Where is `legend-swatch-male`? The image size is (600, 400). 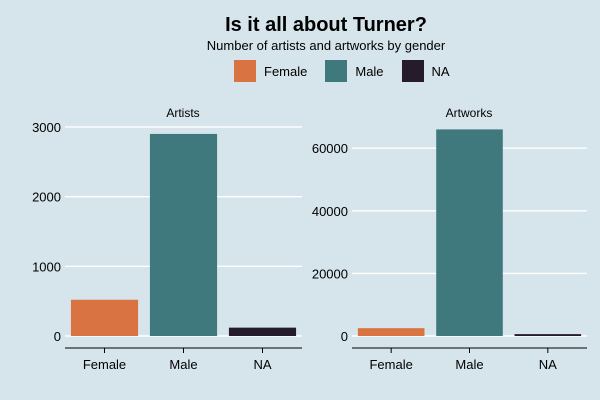
legend-swatch-male is located at coordinates (336, 71).